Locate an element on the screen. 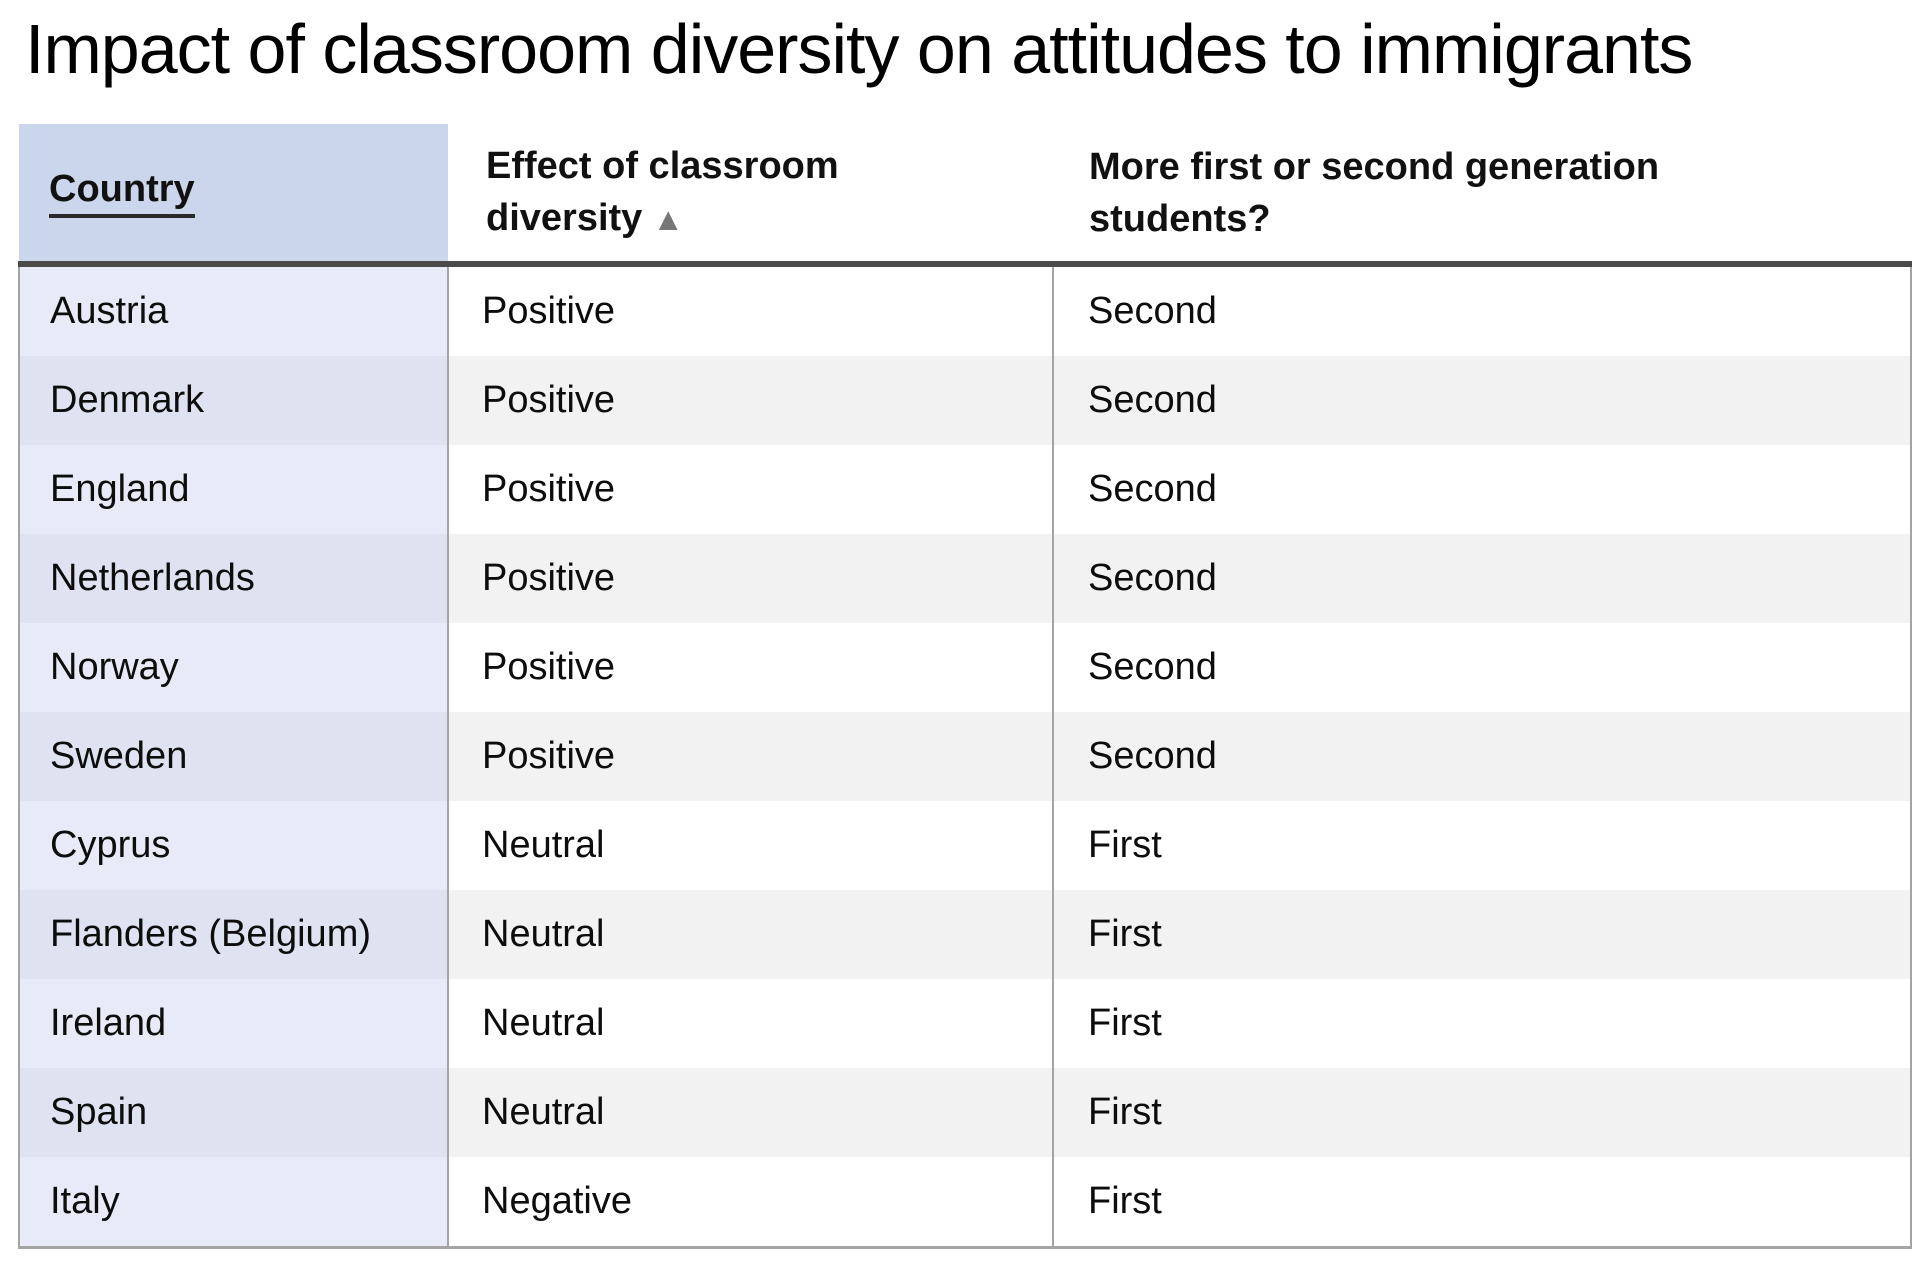 This screenshot has height=1277, width=1920. column-header-effect: Effect of classroom diversity ▲ is located at coordinates (750, 195).